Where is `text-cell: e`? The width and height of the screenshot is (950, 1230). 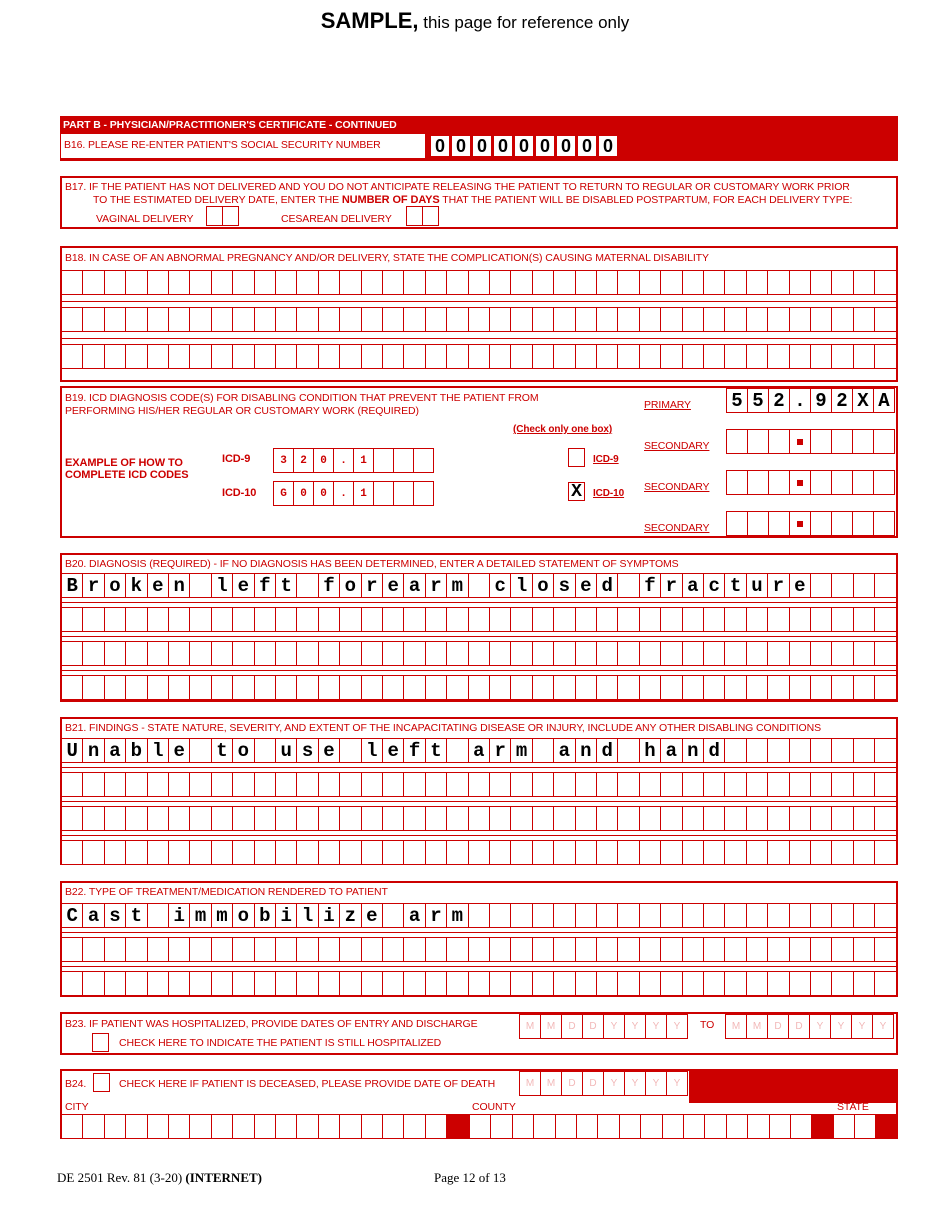 text-cell: e is located at coordinates (329, 750).